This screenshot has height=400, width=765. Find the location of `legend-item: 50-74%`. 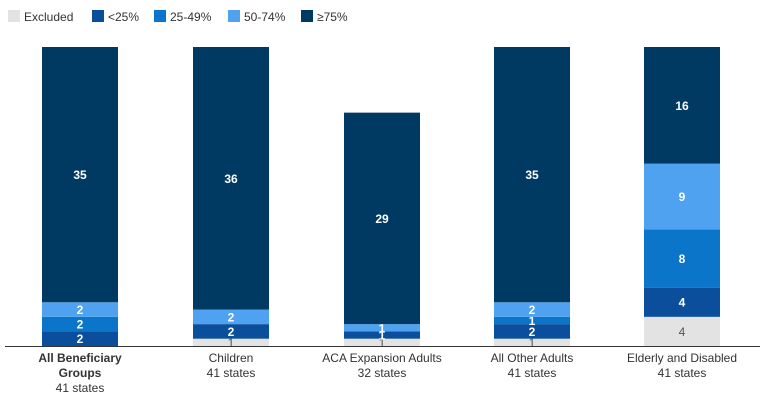

legend-item: 50-74% is located at coordinates (257, 17).